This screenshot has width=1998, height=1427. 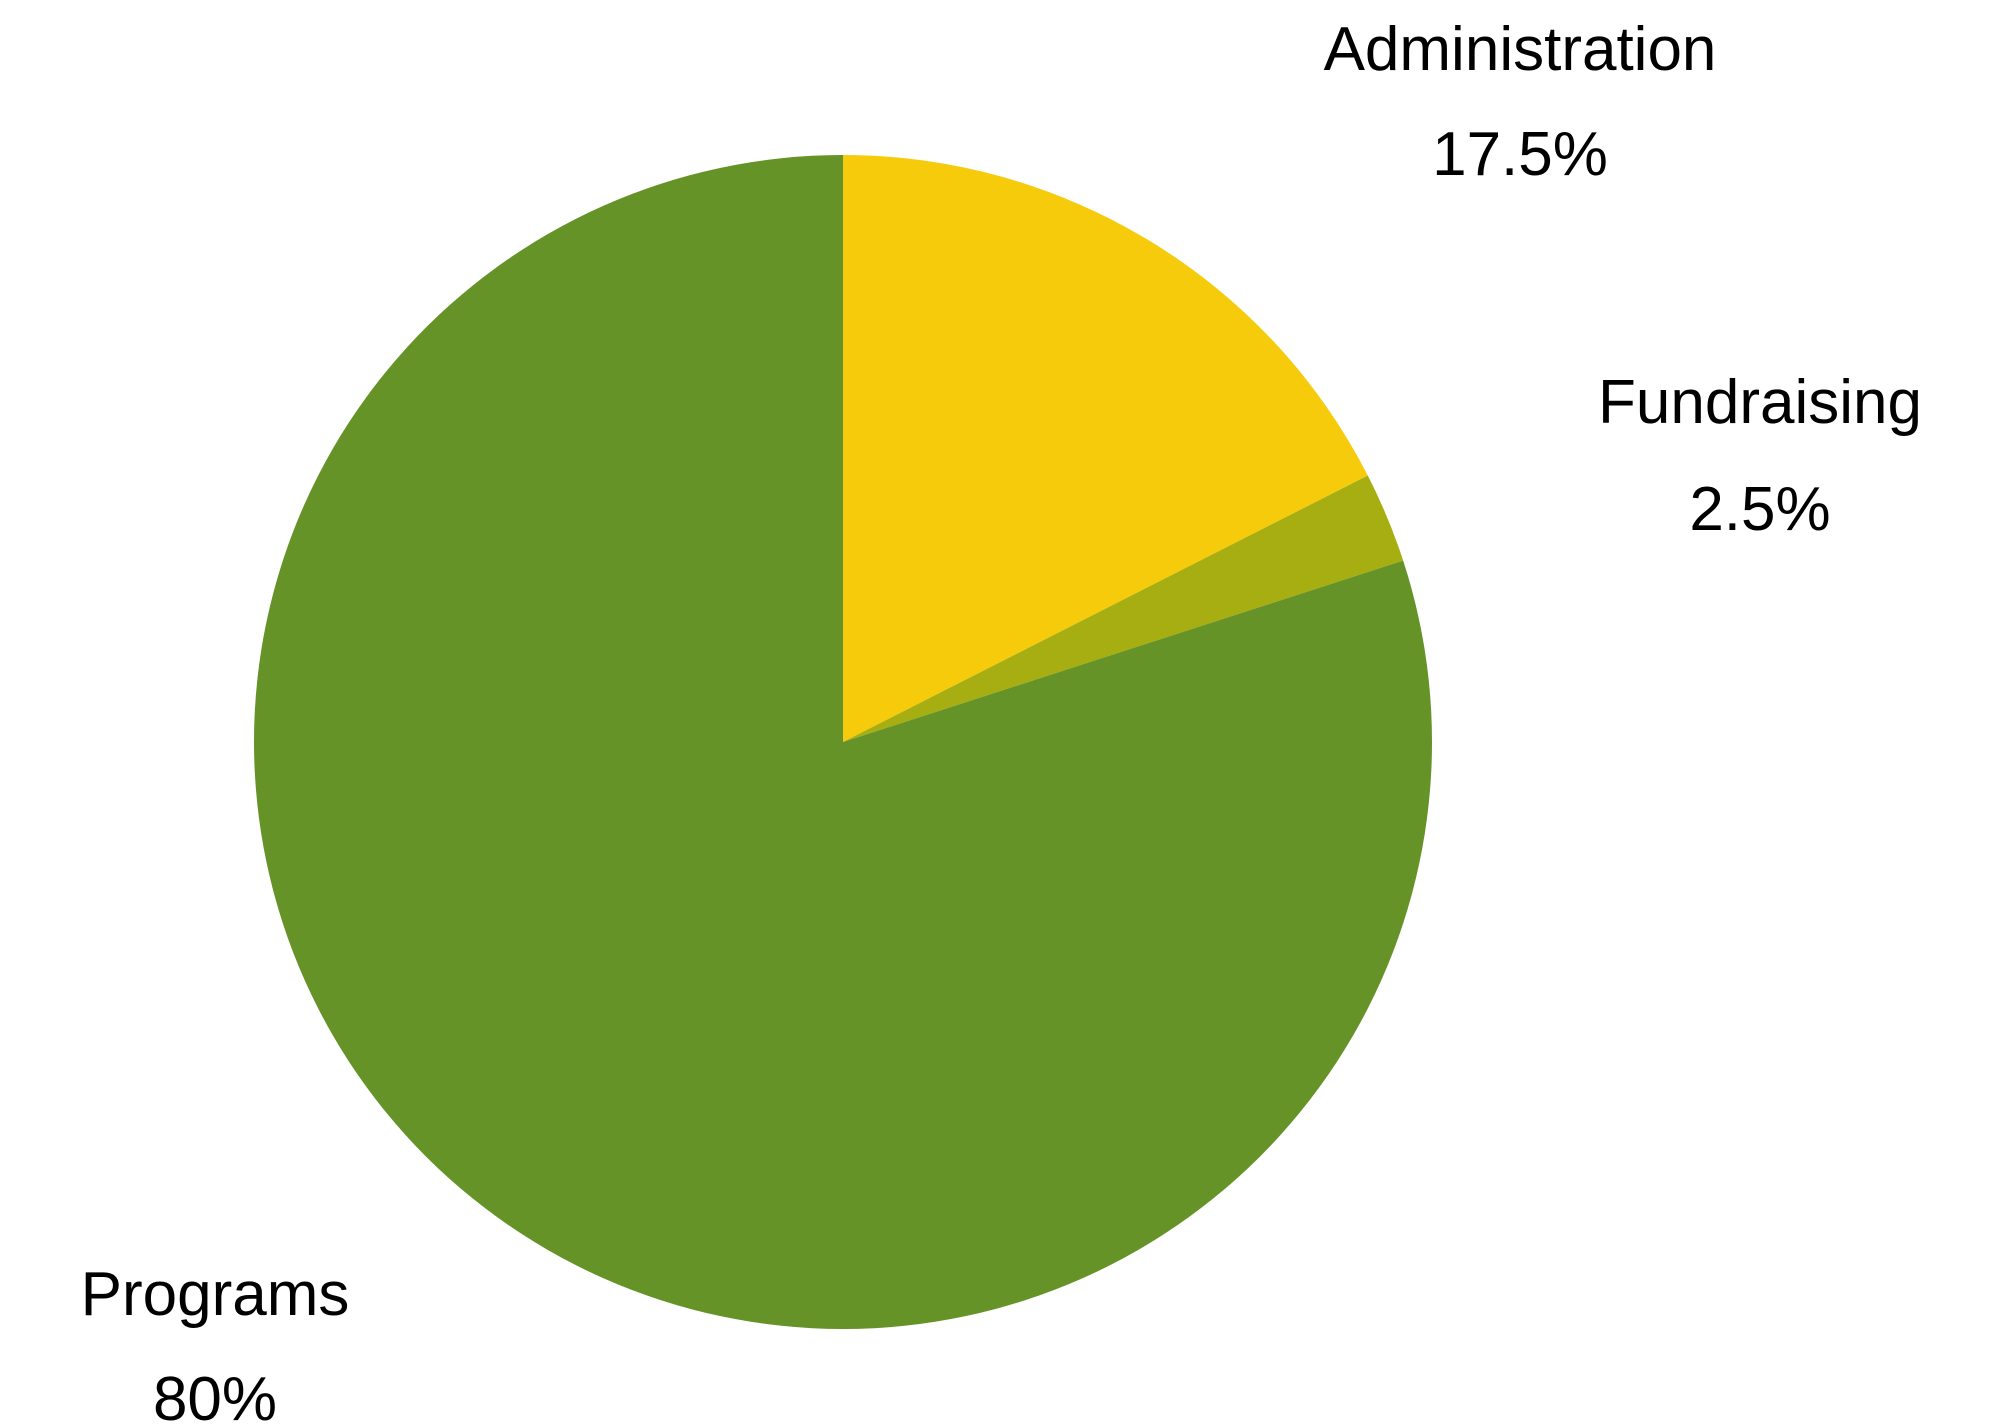 What do you see at coordinates (1123, 608) in the screenshot?
I see `slice-fundraising` at bounding box center [1123, 608].